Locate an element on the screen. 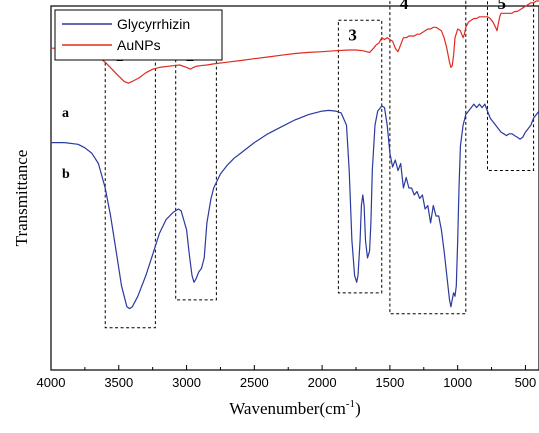 The image size is (539, 433). x-axis-title: Wavenumber(cm-1) is located at coordinates (294, 408).